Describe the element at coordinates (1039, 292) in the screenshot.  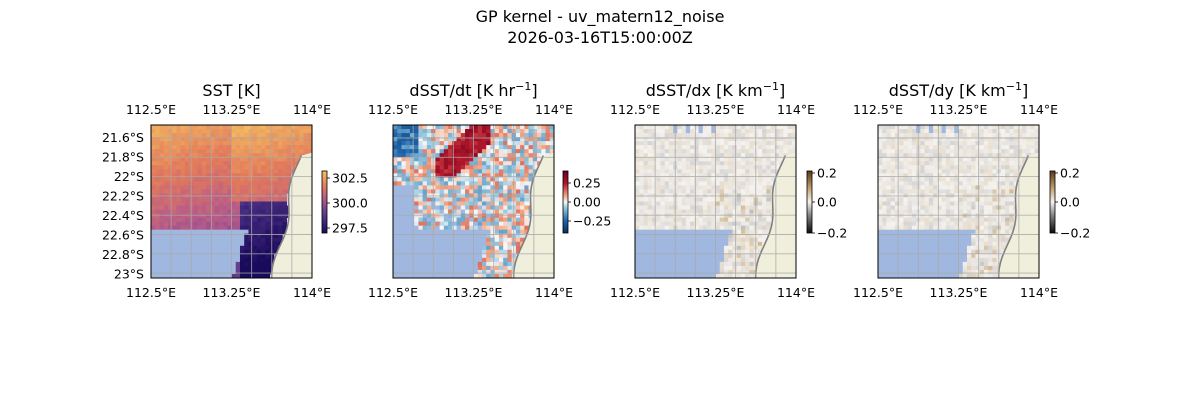
I see `panel-4-xtick-bottom-2: 114°E` at that location.